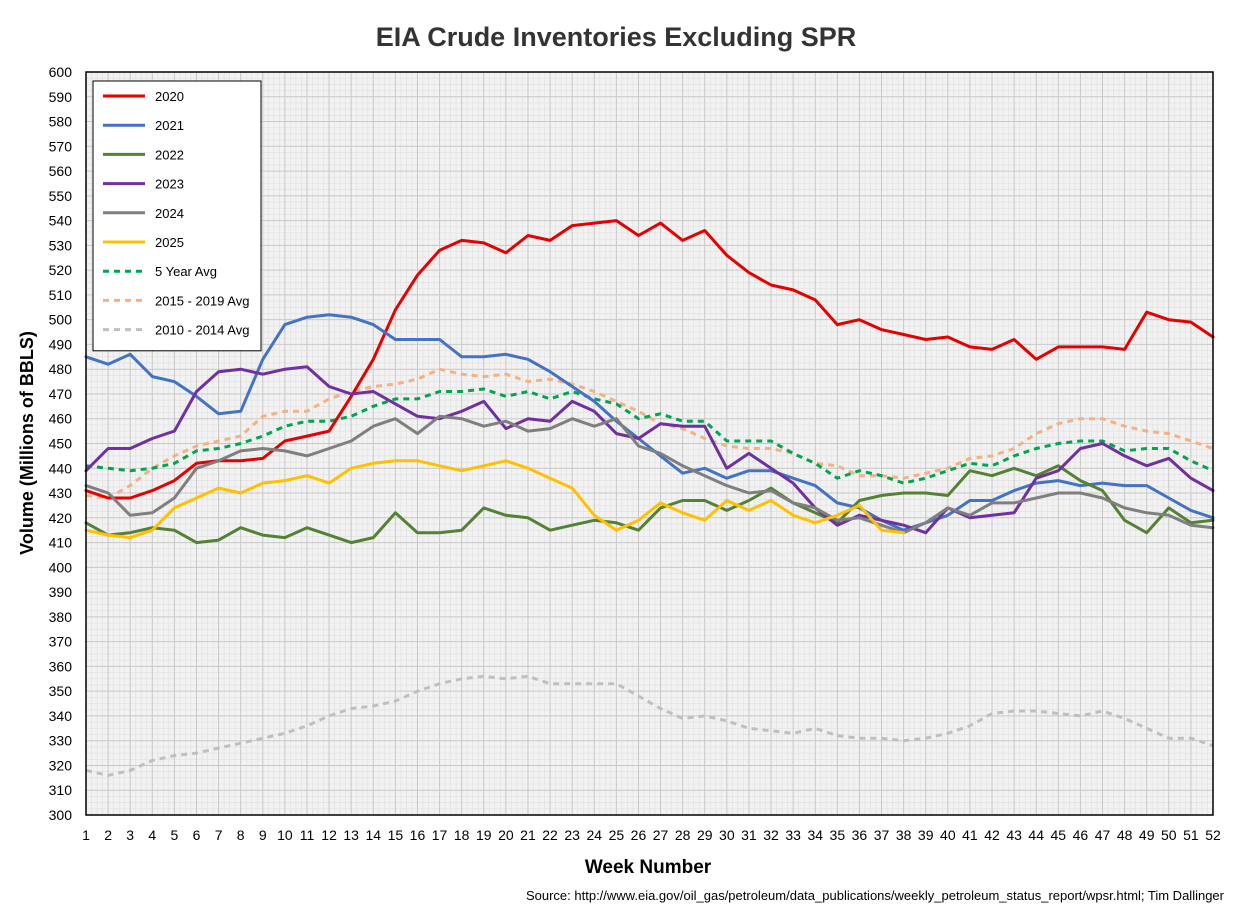 The height and width of the screenshot is (913, 1243). I want to click on y-tick-label: 310, so click(61, 790).